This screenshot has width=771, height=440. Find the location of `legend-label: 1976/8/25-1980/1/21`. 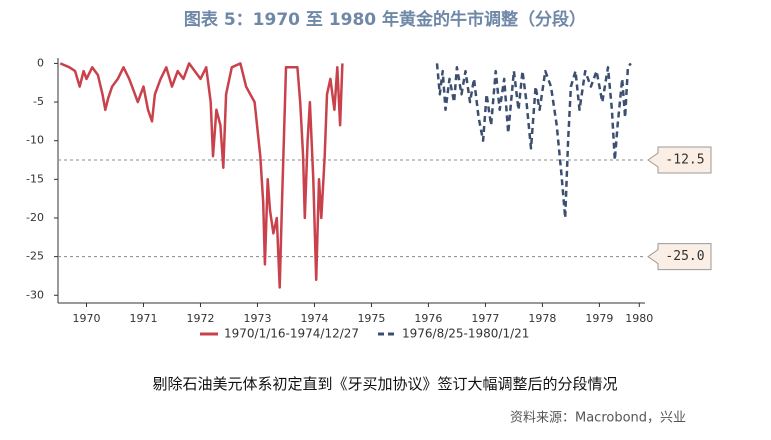

legend-label: 1976/8/25-1980/1/21 is located at coordinates (465, 334).